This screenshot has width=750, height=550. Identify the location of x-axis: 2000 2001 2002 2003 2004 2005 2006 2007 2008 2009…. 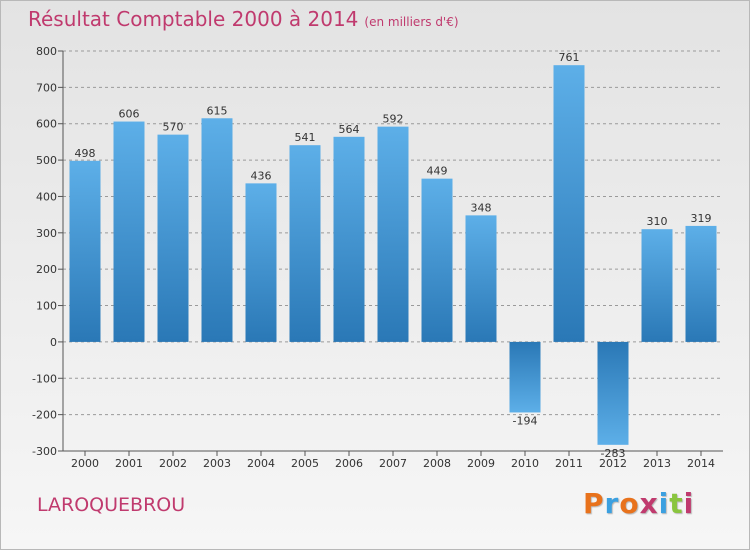
(393, 460).